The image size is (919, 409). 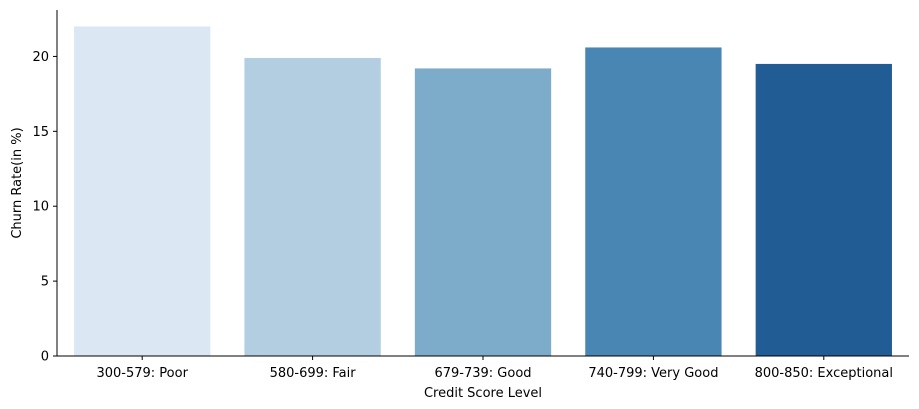 I want to click on y-axis-label: Churn Rate(in %), so click(x=17, y=182).